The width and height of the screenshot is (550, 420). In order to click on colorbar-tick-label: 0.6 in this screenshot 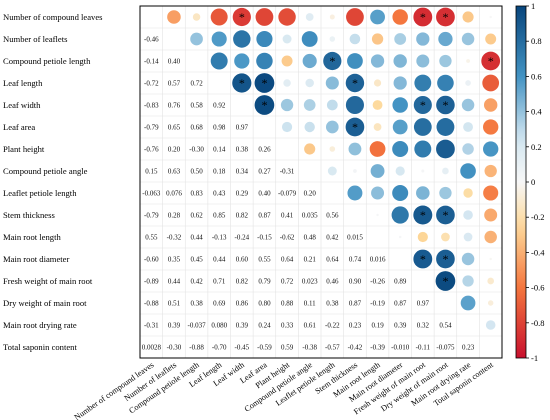, I will do `click(536, 76)`.